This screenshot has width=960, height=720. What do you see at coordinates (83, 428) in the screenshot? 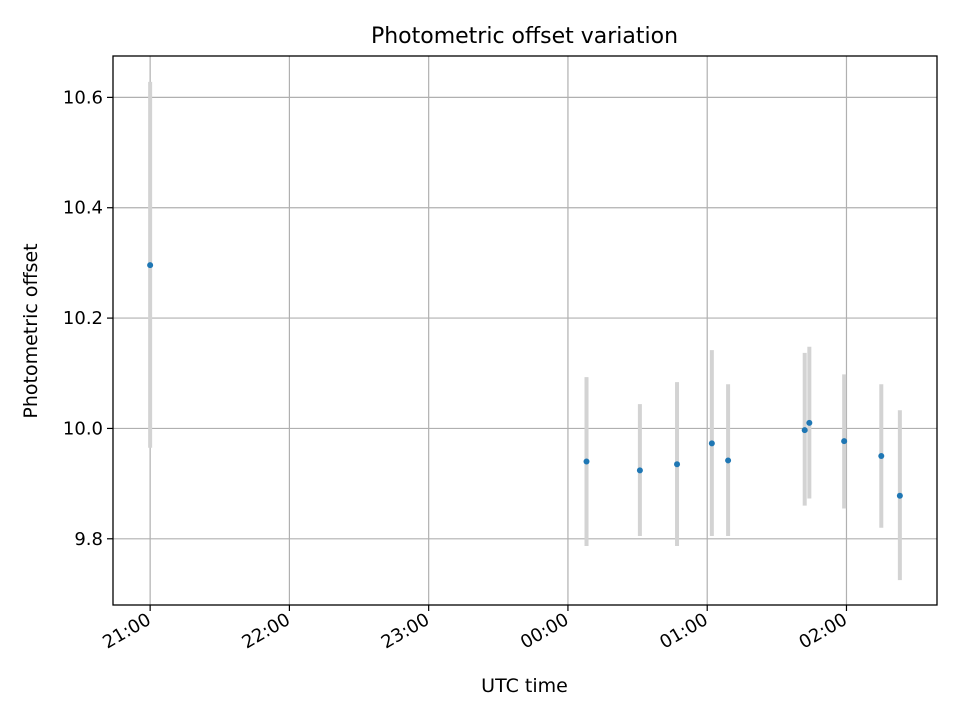
I see `y-tick-label: 10.0` at bounding box center [83, 428].